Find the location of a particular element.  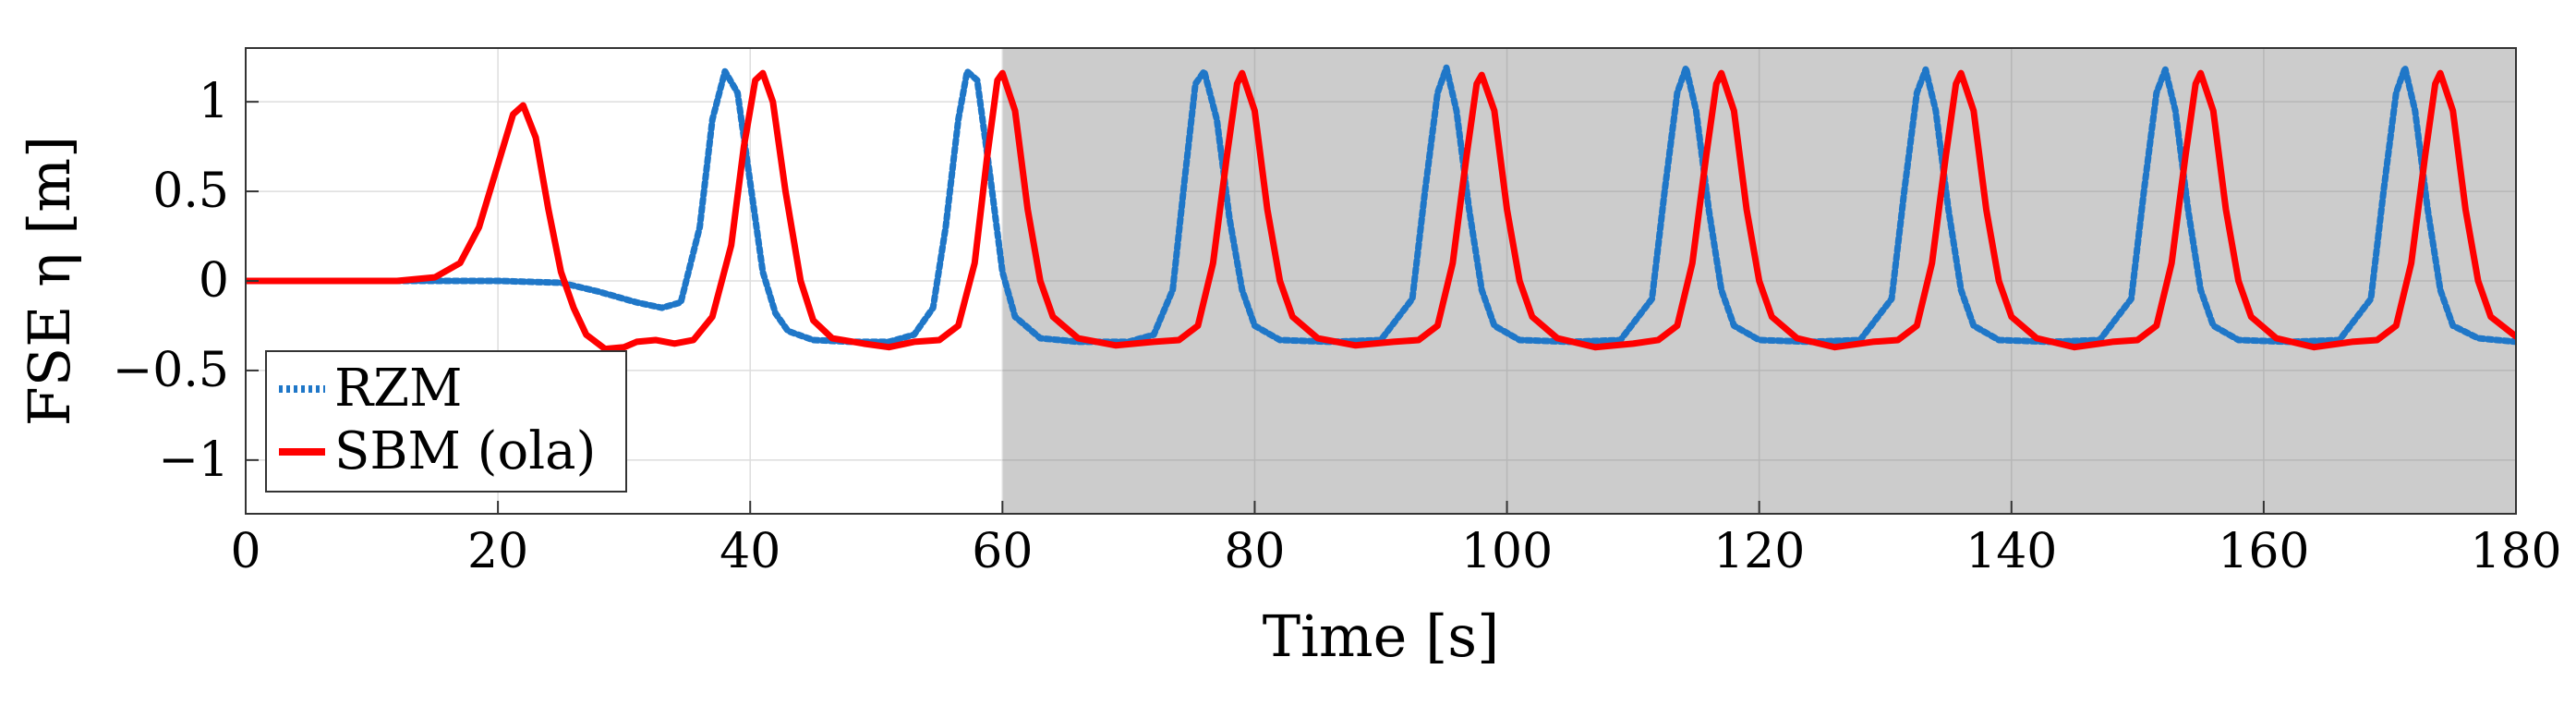

legend-frame is located at coordinates (446, 421).